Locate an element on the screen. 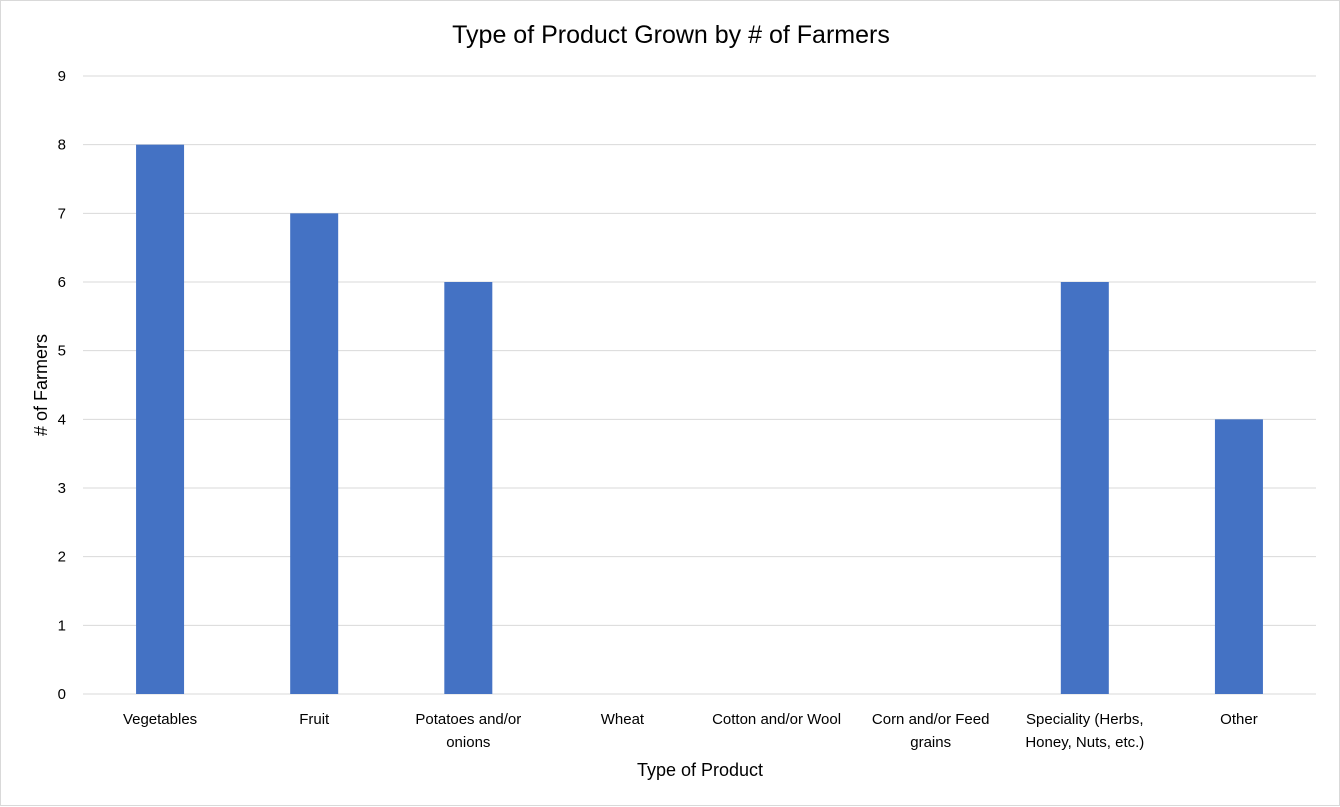 Image resolution: width=1340 pixels, height=807 pixels. y-tick-label: 5 is located at coordinates (62, 351).